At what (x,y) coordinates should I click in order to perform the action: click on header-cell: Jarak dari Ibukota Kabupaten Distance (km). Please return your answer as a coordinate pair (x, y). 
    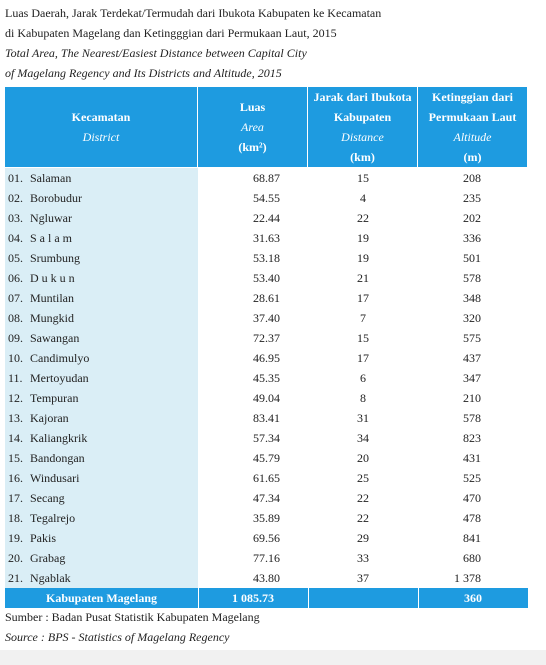
    Looking at the image, I should click on (363, 127).